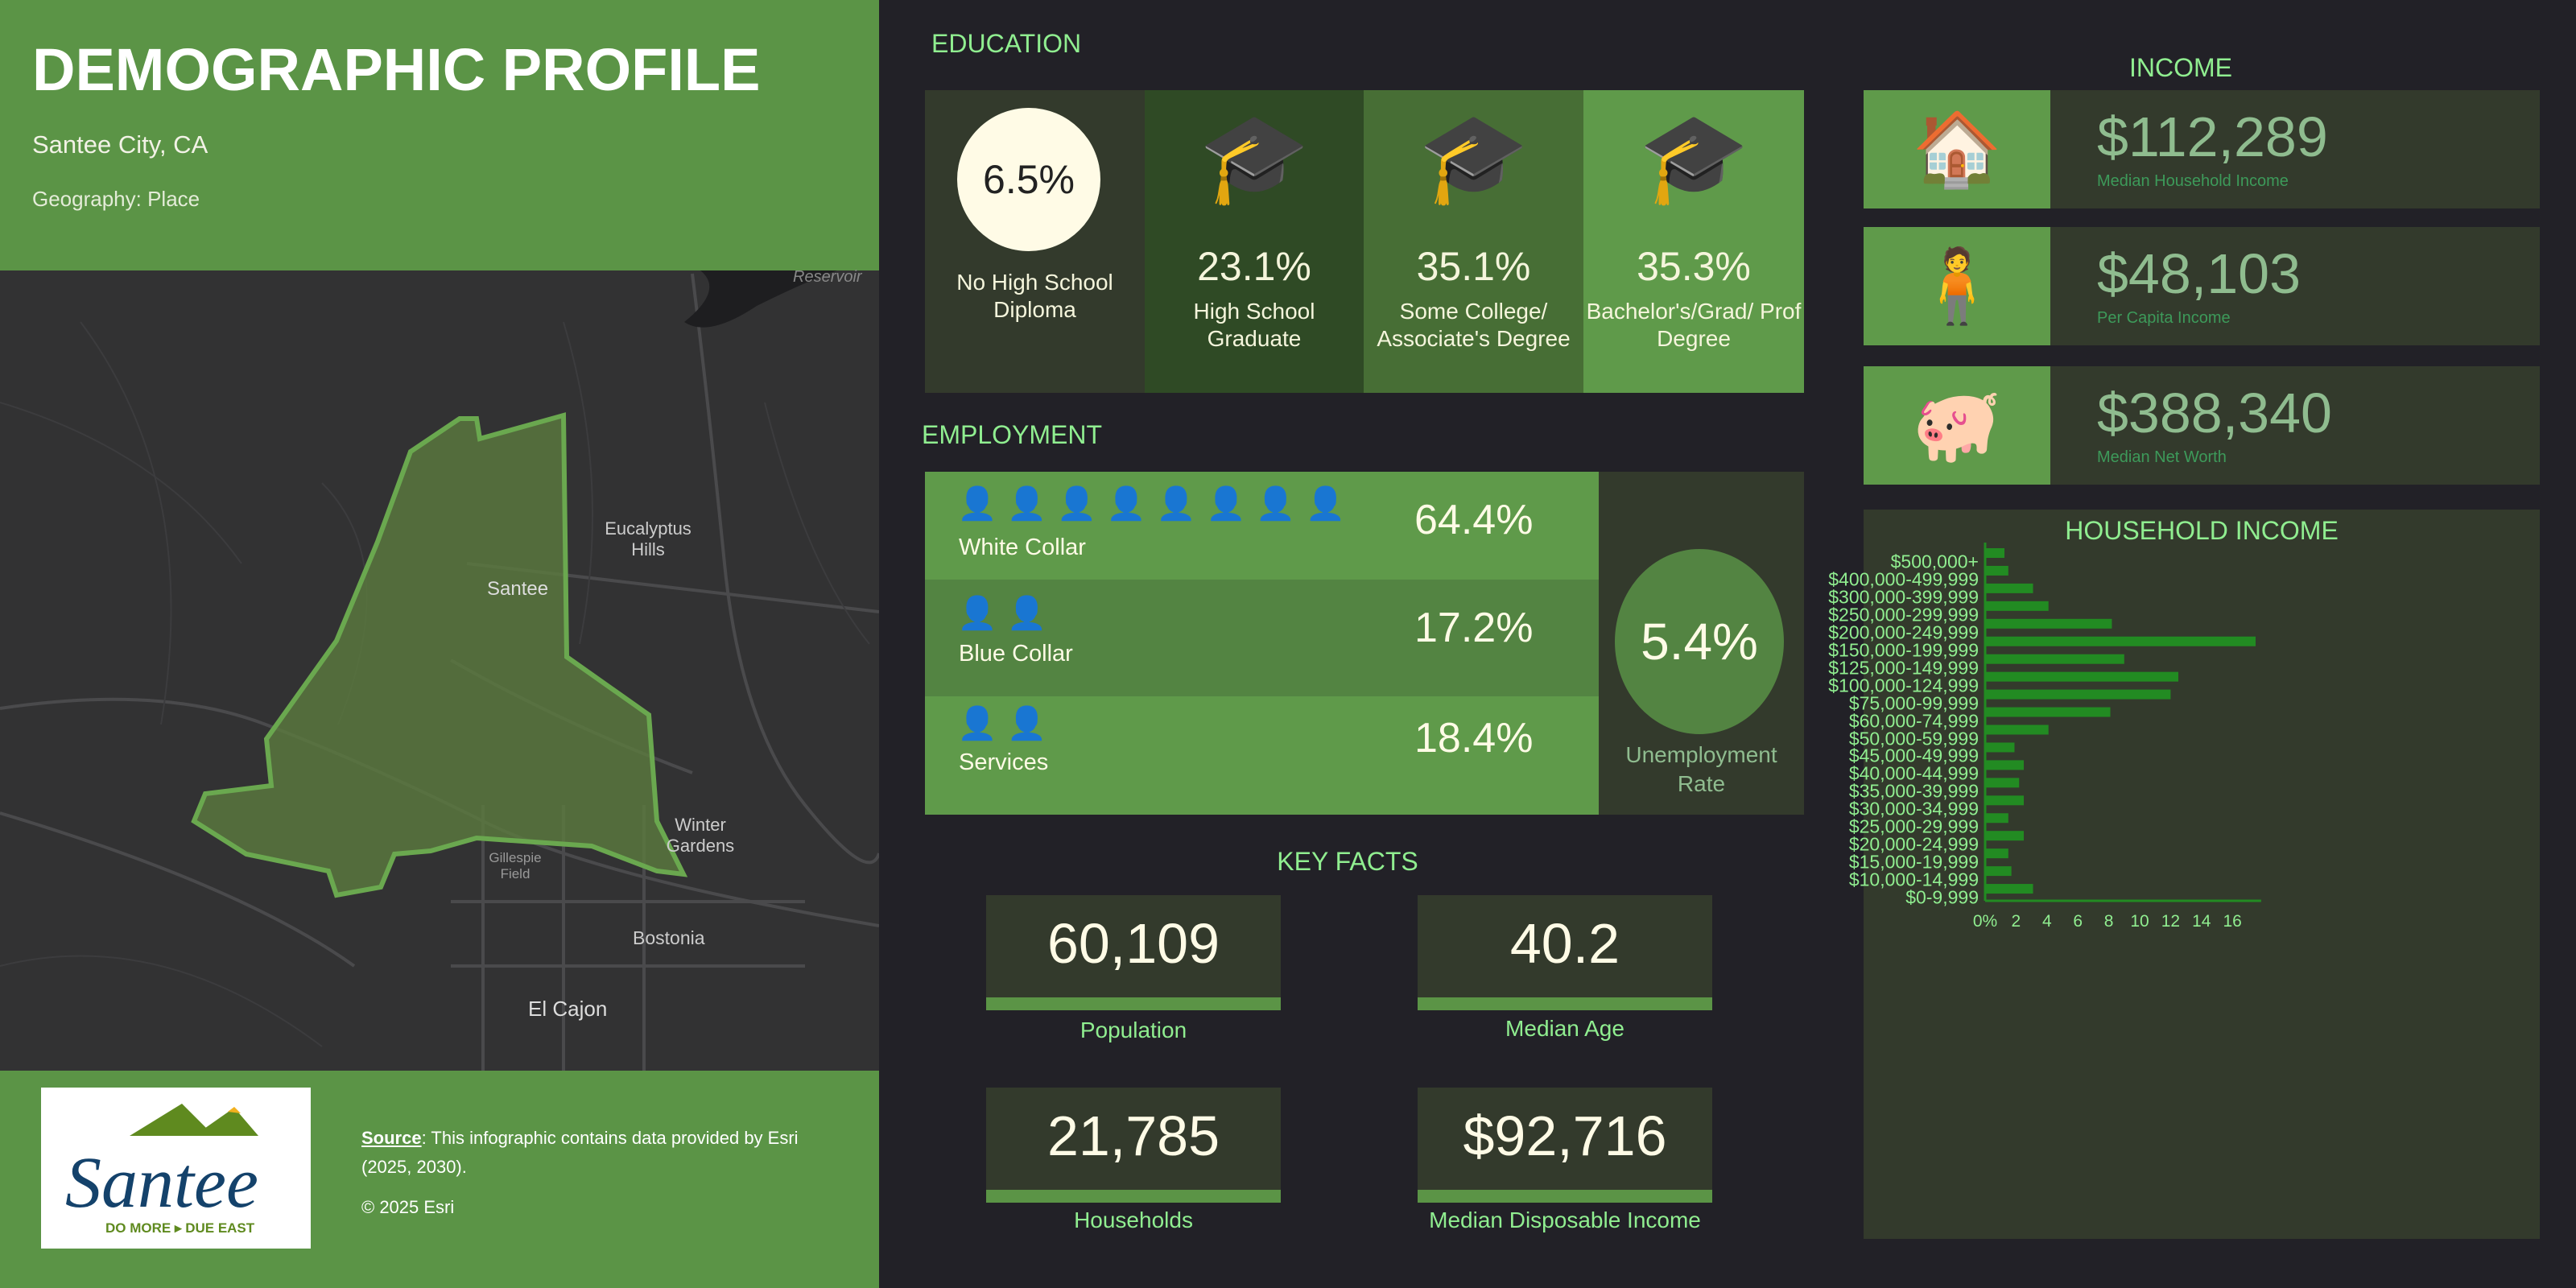 Image resolution: width=2576 pixels, height=1288 pixels. Describe the element at coordinates (1913, 738) in the screenshot. I see `y-tick-label: $50,000-59,999` at that location.